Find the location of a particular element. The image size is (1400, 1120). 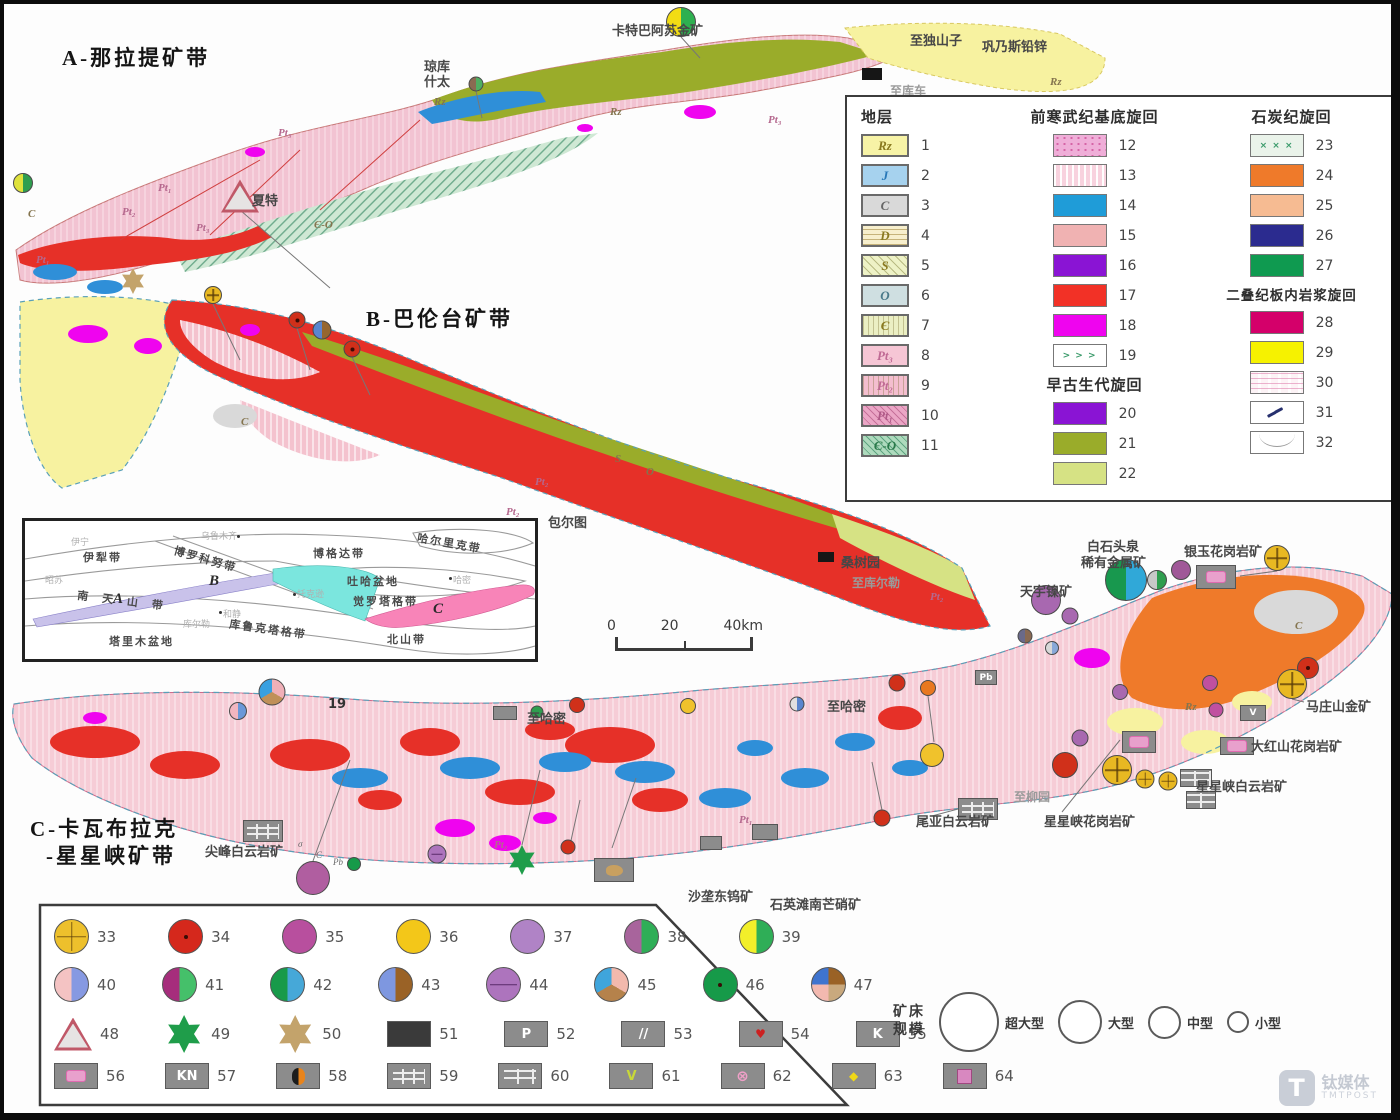

box-icon-pill is located at coordinates (76, 1076).